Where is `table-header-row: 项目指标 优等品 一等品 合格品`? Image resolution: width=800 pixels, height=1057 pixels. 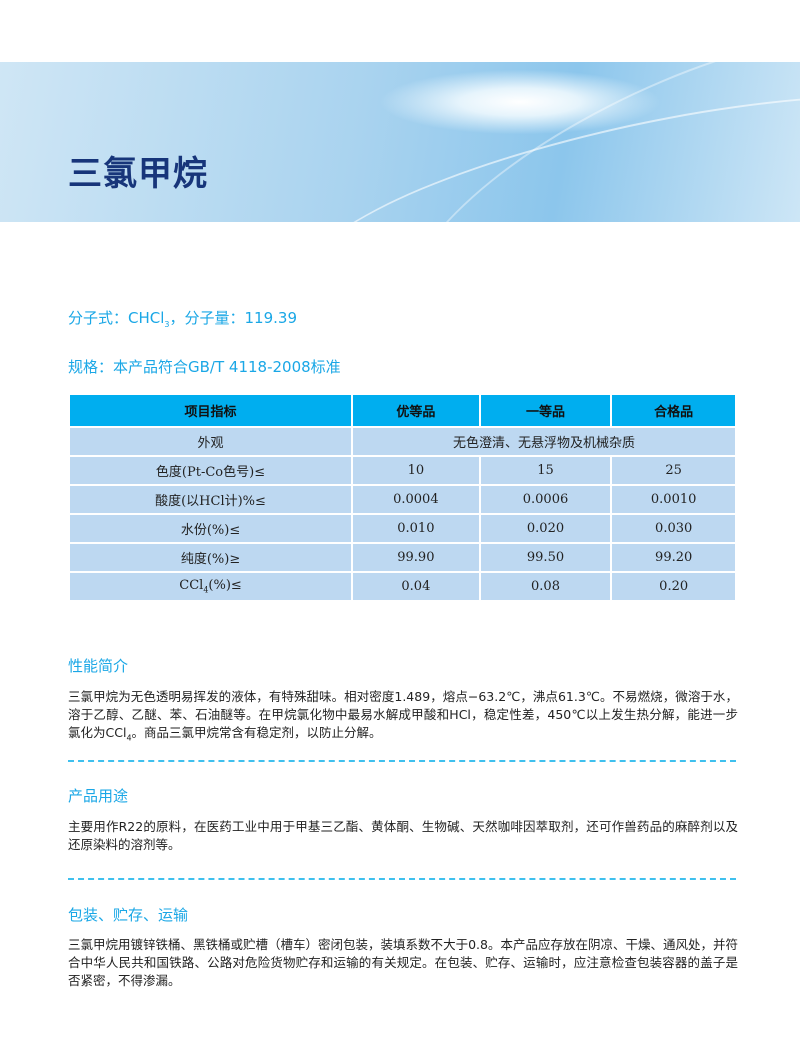 table-header-row: 项目指标 优等品 一等品 合格品 is located at coordinates (402, 410).